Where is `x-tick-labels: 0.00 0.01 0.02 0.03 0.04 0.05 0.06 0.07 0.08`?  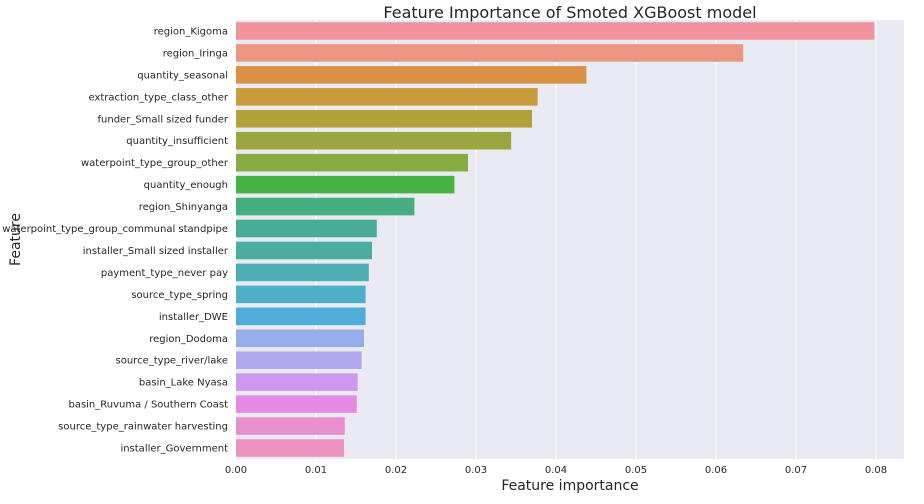 x-tick-labels: 0.00 0.01 0.02 0.03 0.04 0.05 0.06 0.07 0.08 is located at coordinates (556, 470).